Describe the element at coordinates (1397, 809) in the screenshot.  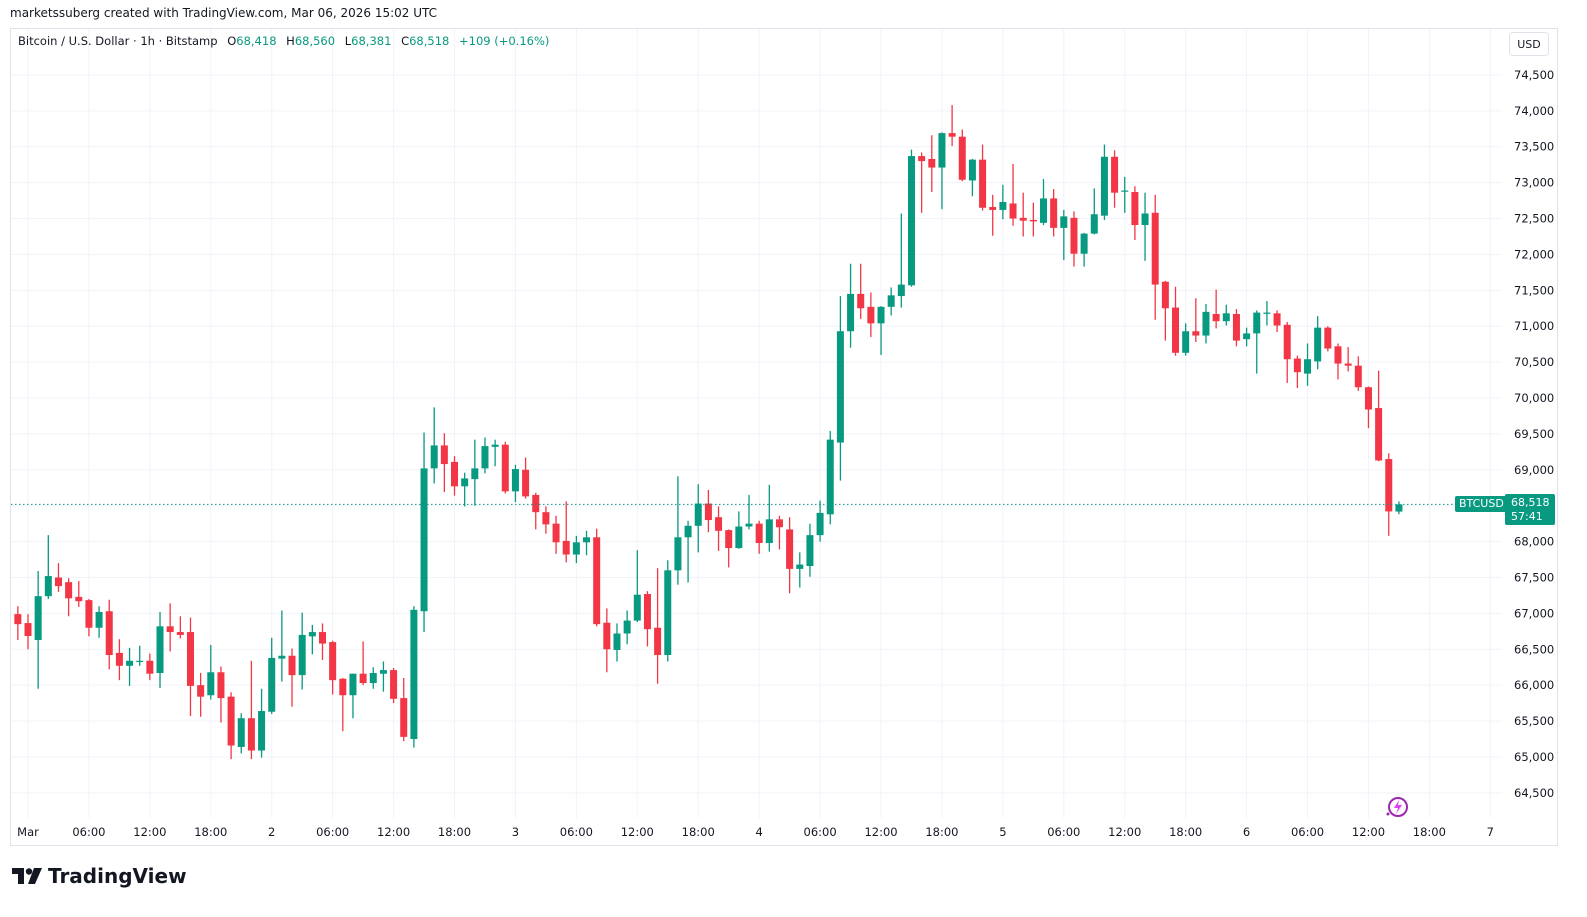
I see `lightning-icon` at that location.